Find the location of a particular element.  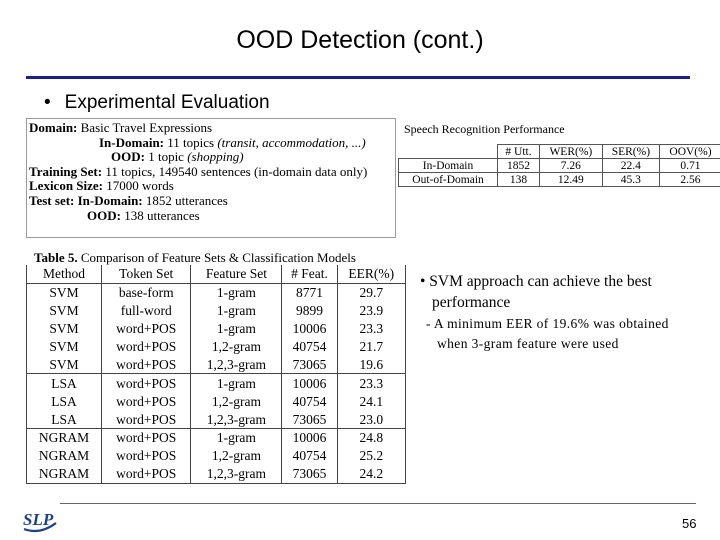

test-label: Test set: is located at coordinates (52, 200).